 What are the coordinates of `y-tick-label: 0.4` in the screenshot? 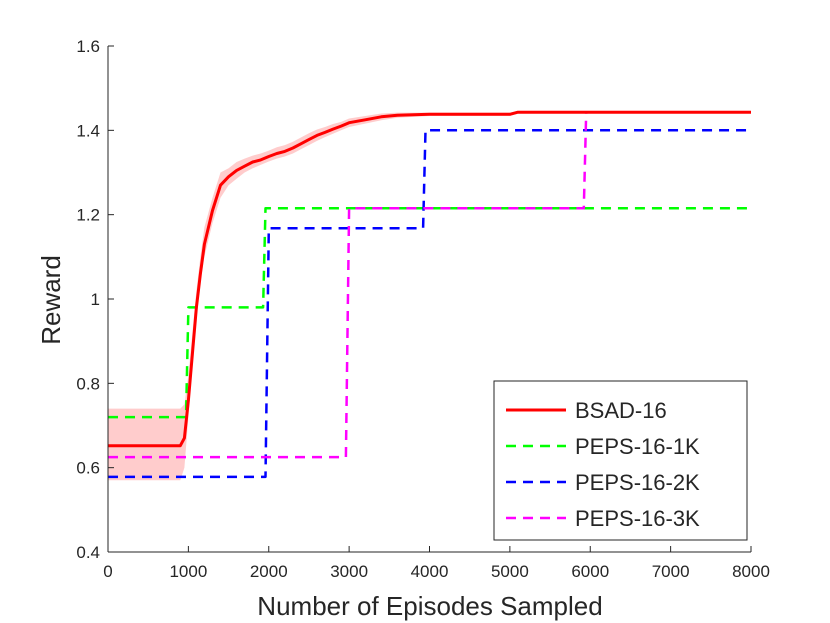 It's located at (88, 552).